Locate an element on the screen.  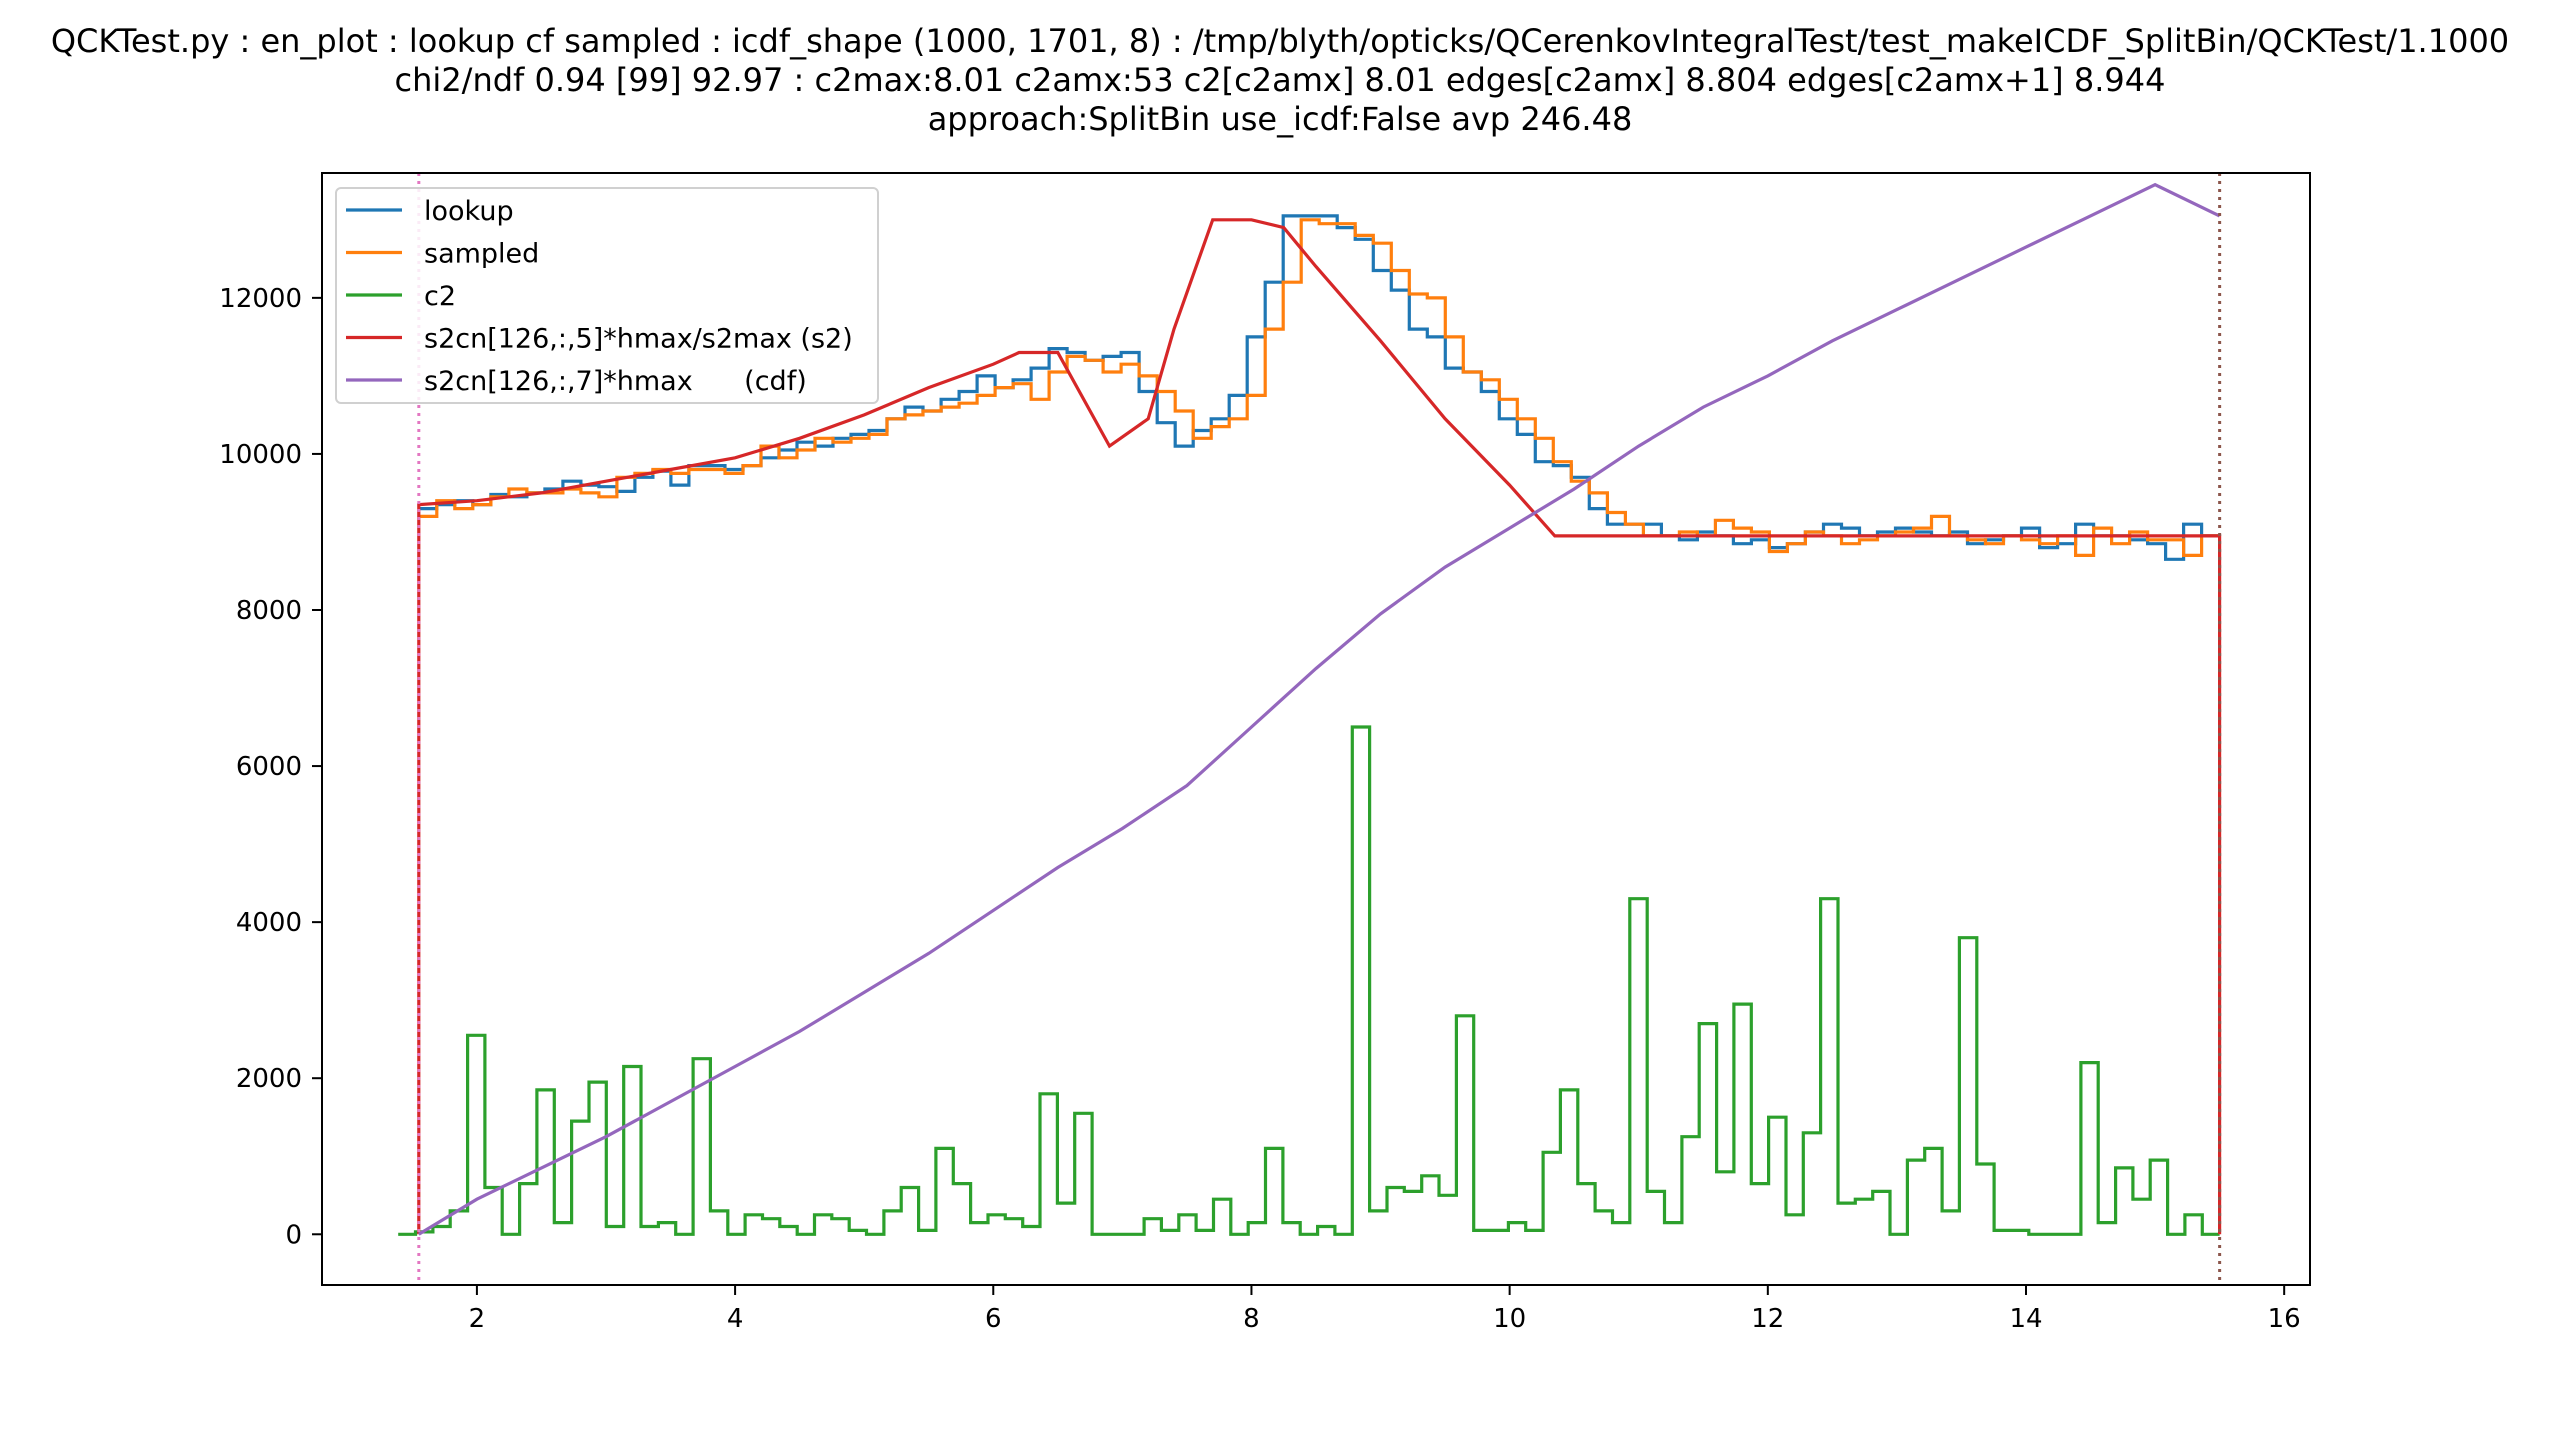
legend-label: s2cn[126,:,5]*hmax/s2max (s2) is located at coordinates (638, 339).